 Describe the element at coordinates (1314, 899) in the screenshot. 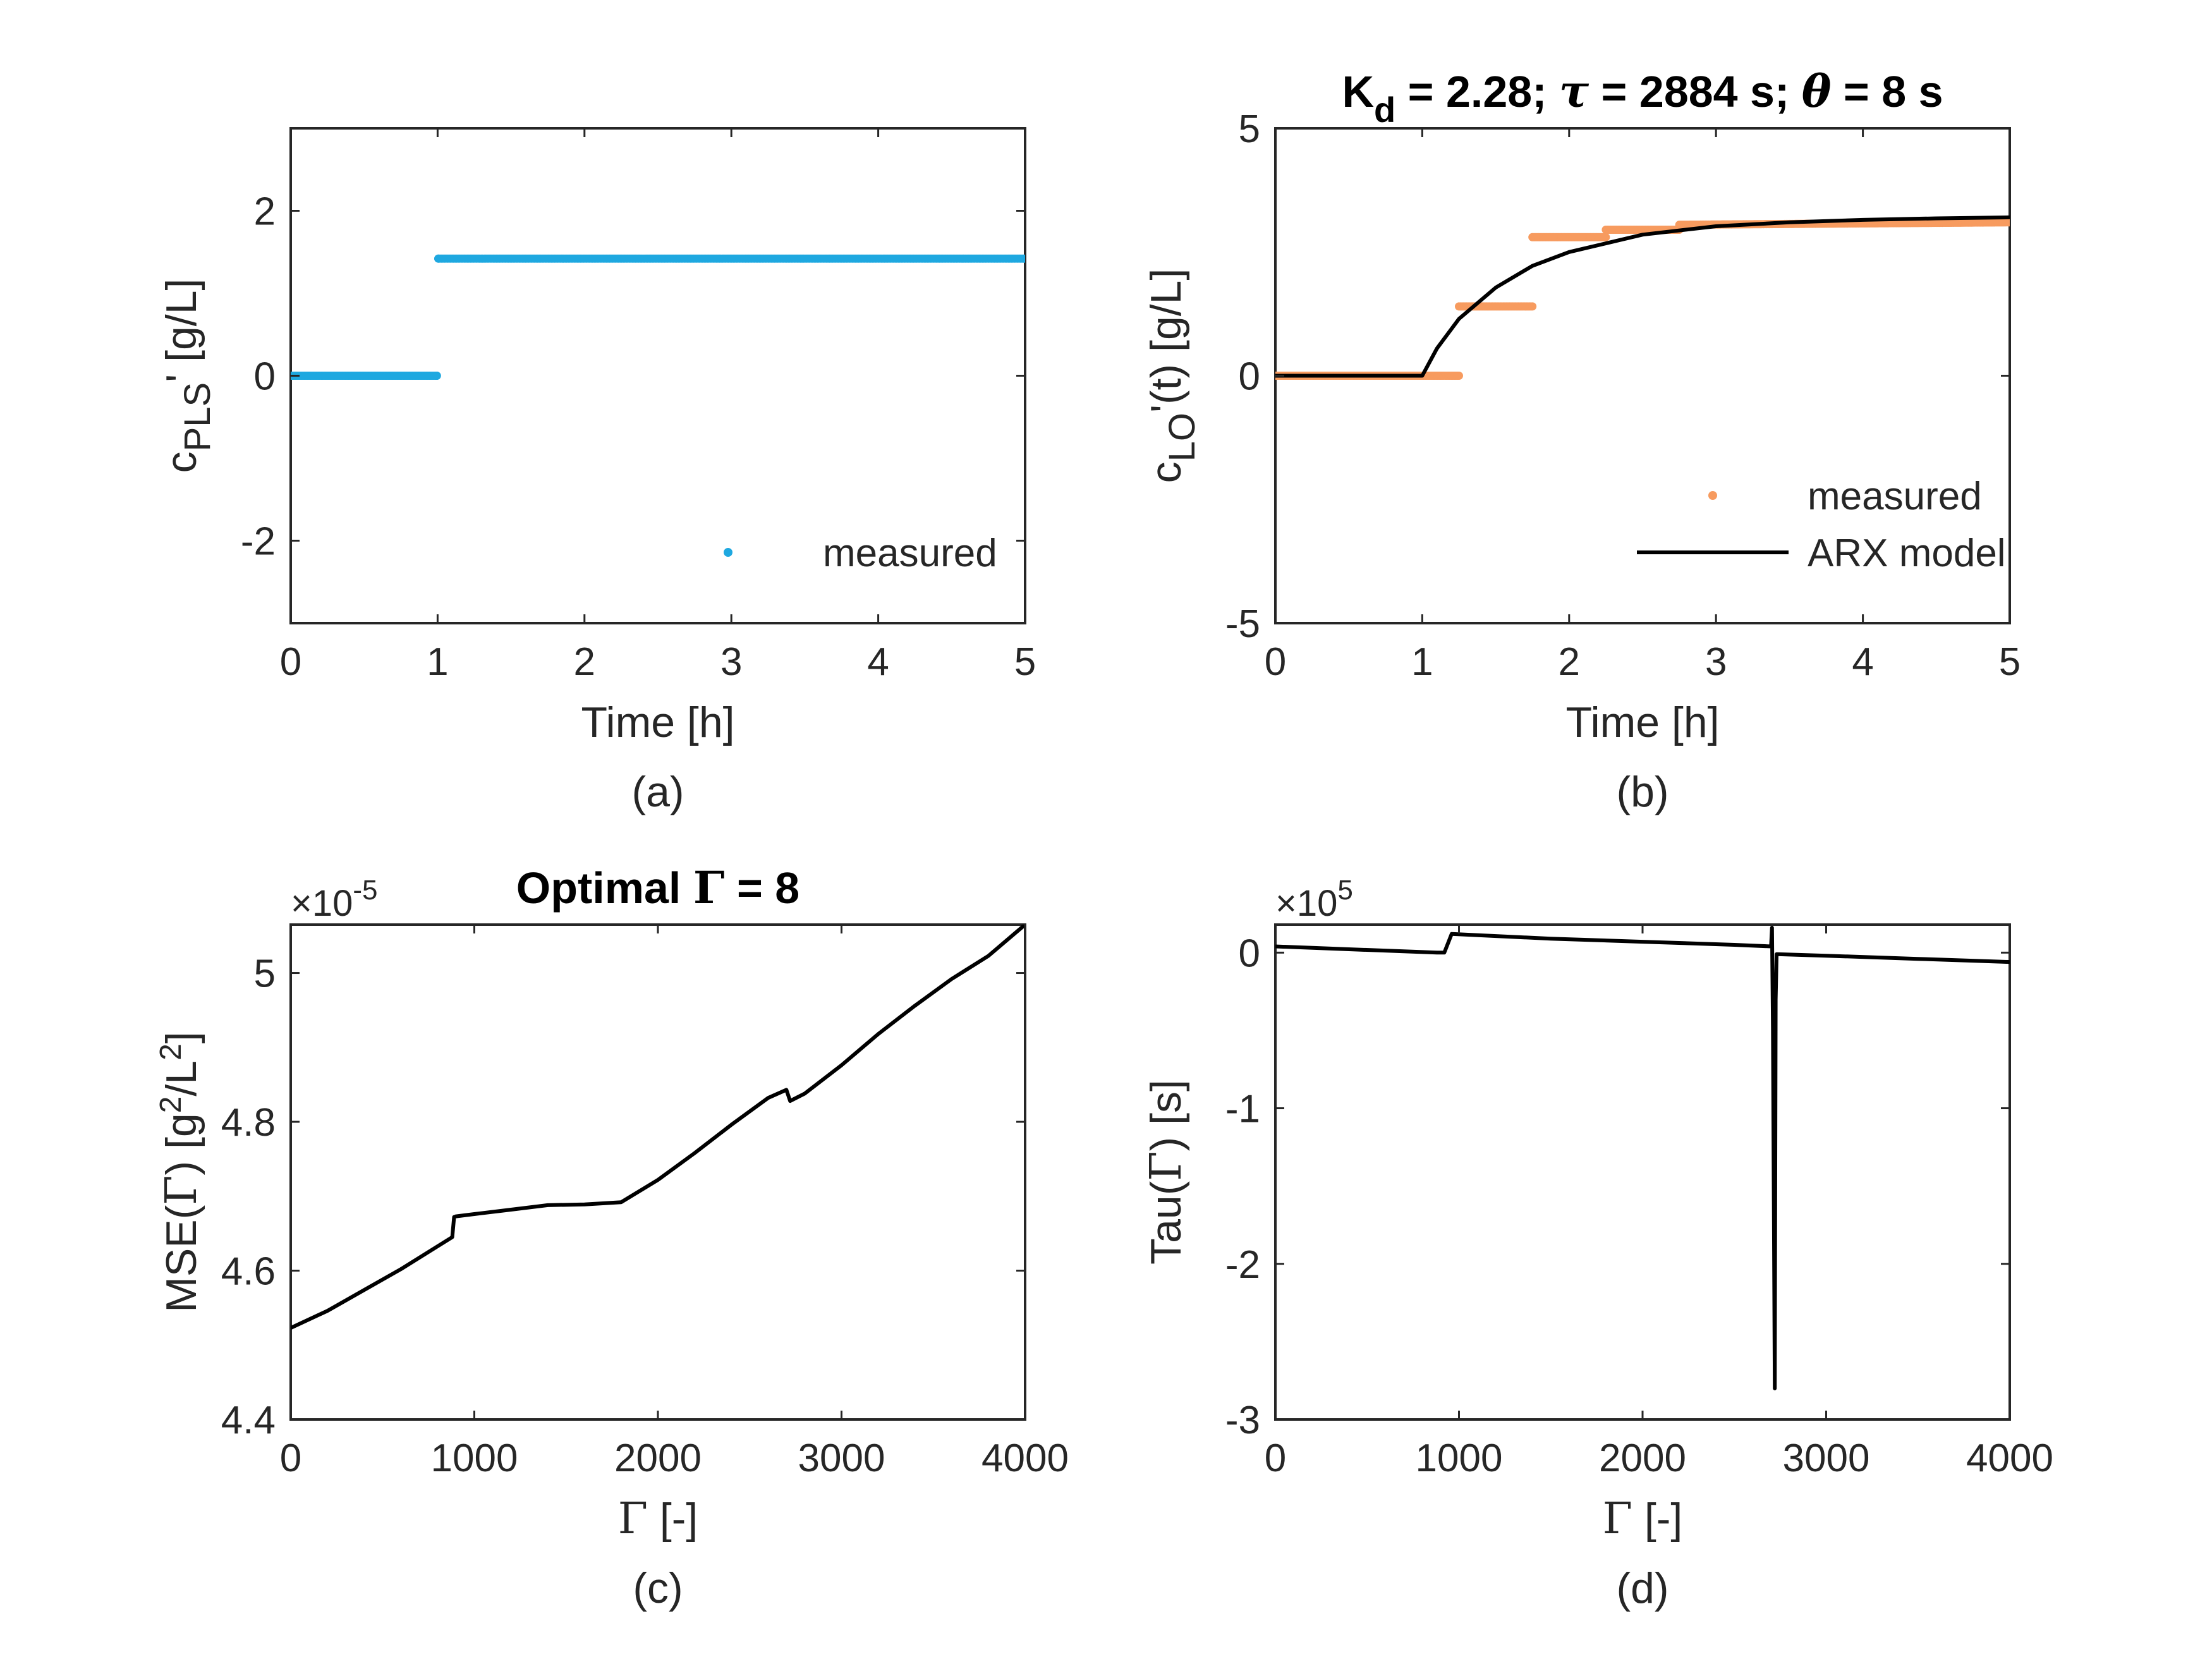

I see `axis-exponent-label: ×10⁵` at that location.